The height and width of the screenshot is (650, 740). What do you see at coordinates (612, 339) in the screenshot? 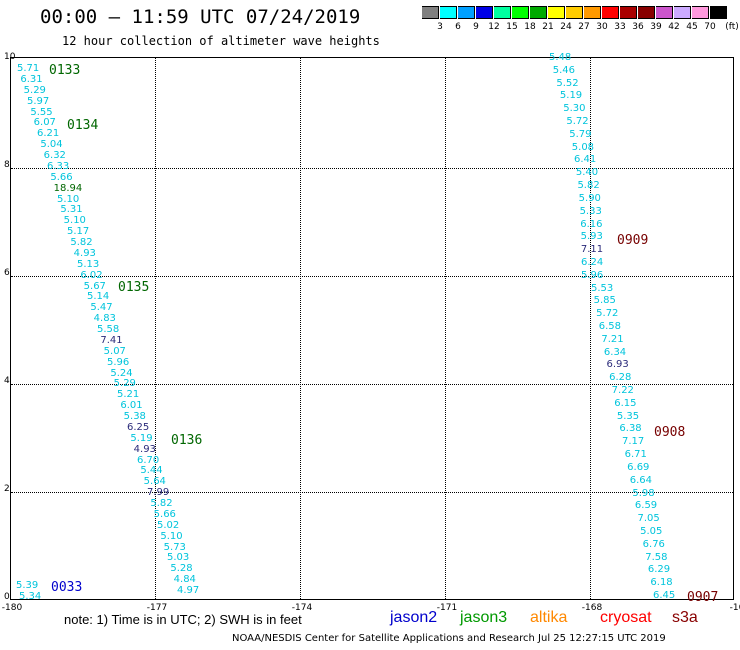
I see `wave-height-value: 7.21` at bounding box center [612, 339].